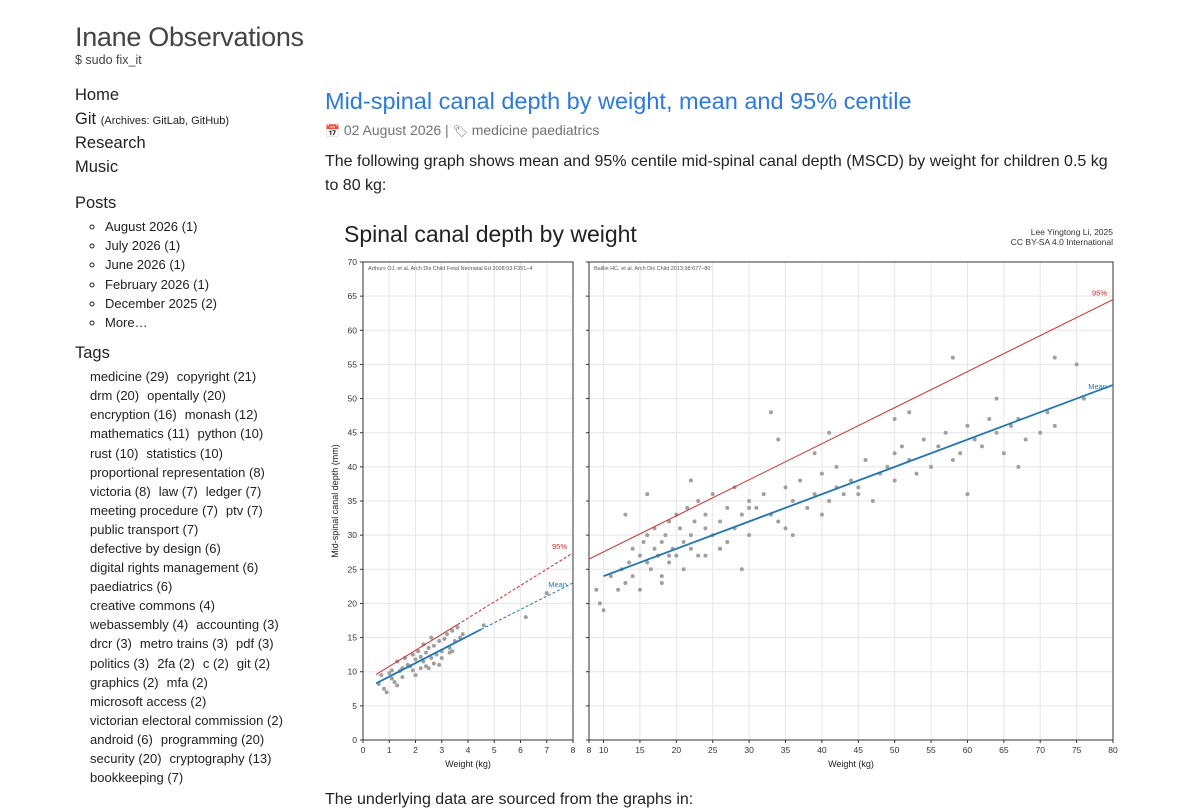  Describe the element at coordinates (144, 529) in the screenshot. I see `tag-link: public transport (7)` at that location.